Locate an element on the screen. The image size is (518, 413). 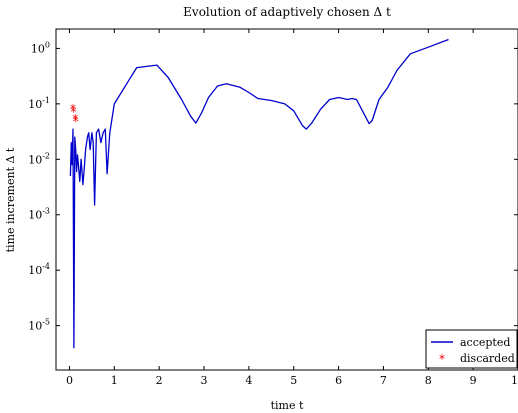
x-tick-label: 8 is located at coordinates (428, 380).